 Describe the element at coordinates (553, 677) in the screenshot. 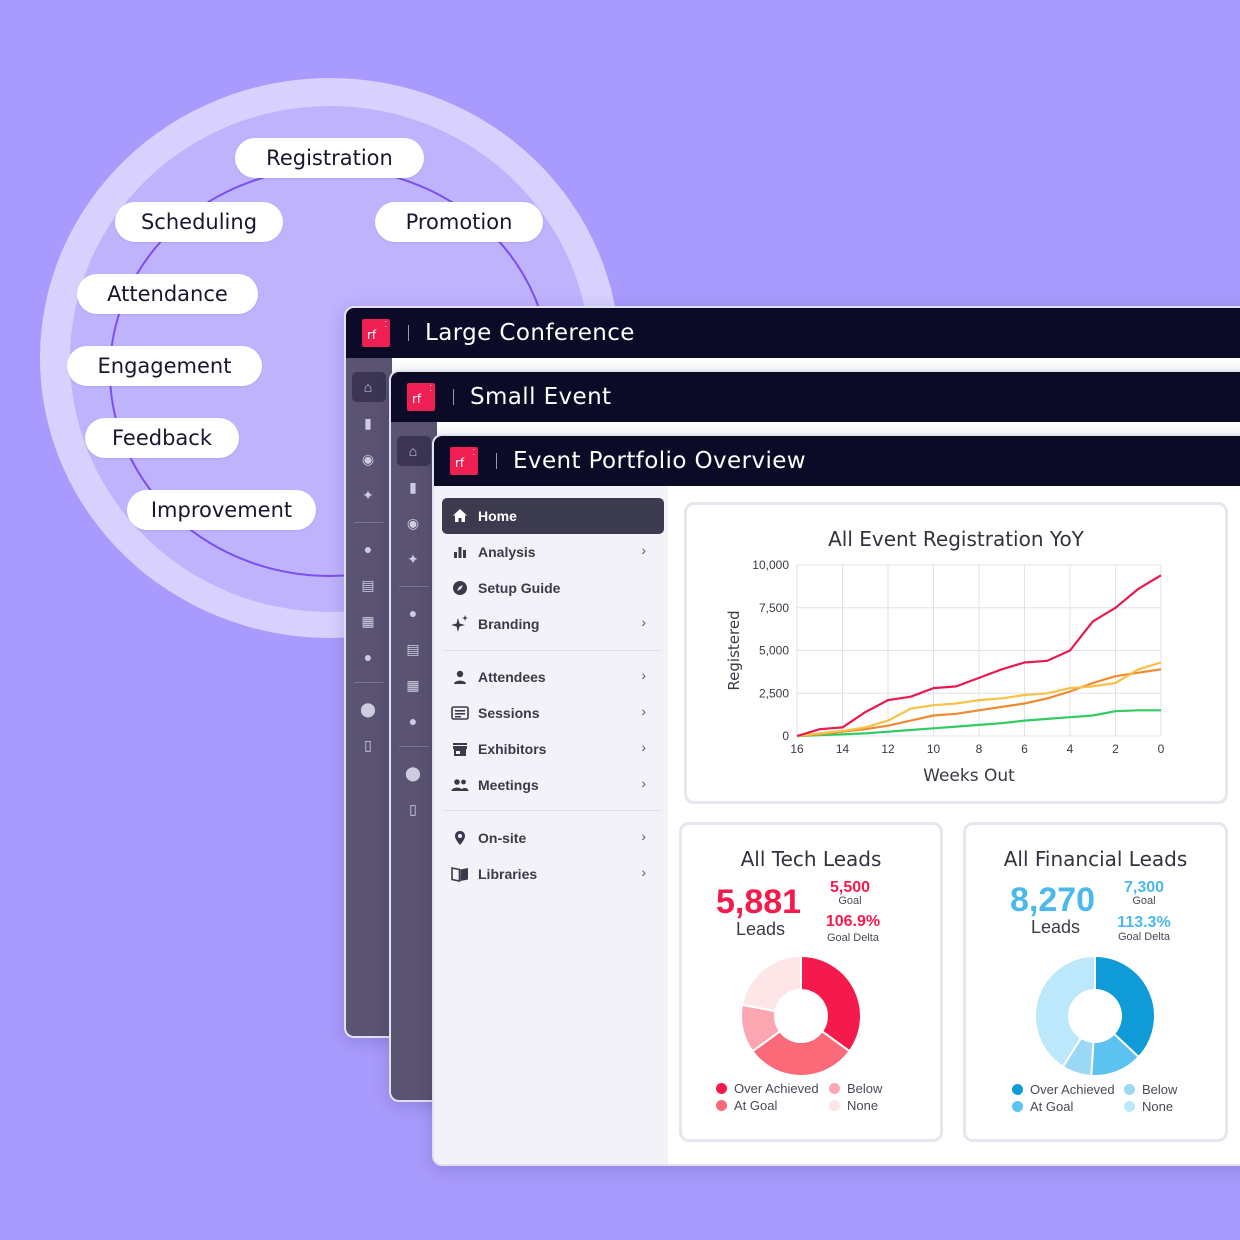

I see `sidebar-item-attendees: Attendees ›` at that location.